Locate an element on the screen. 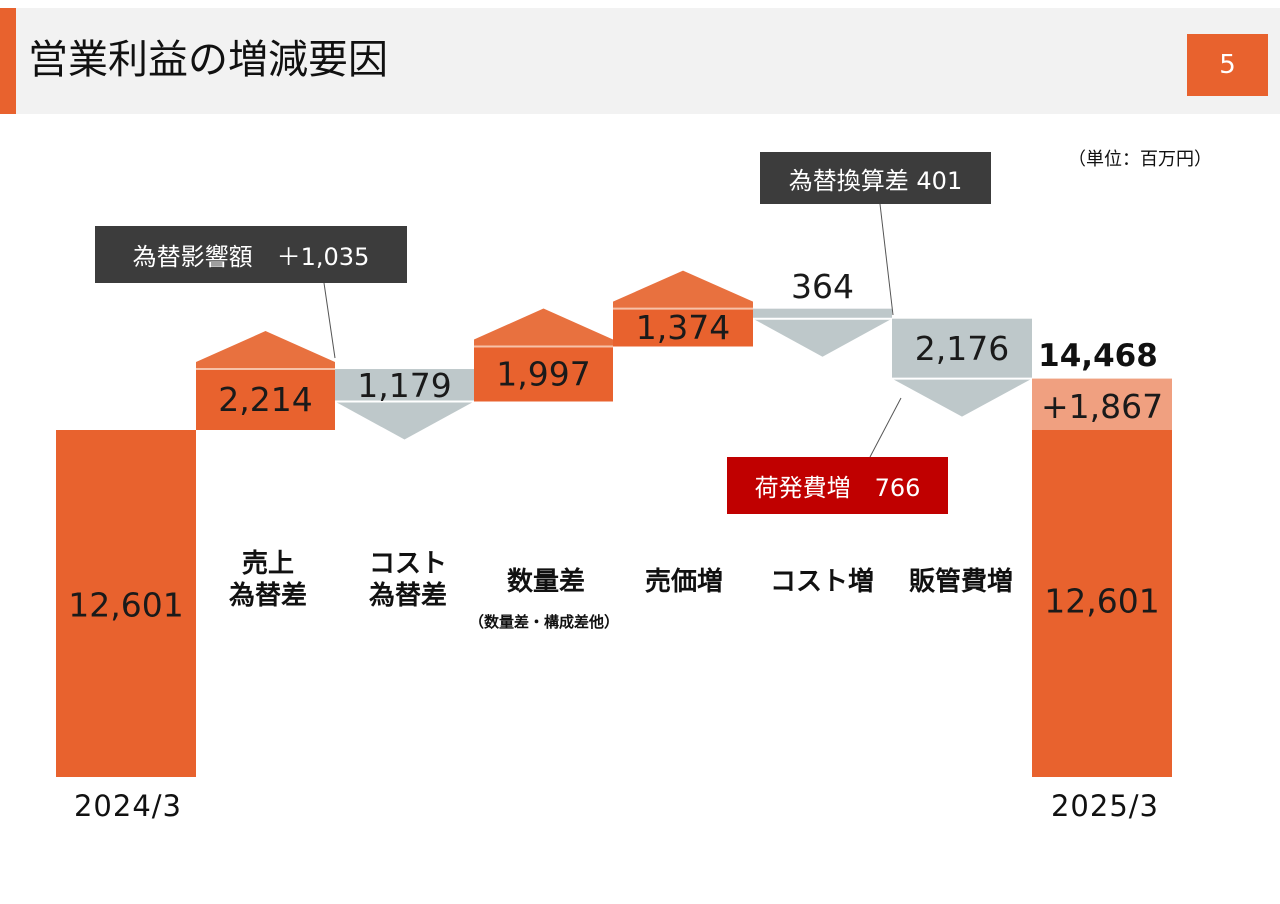  period-label-start: 2024/3 is located at coordinates (128, 806).